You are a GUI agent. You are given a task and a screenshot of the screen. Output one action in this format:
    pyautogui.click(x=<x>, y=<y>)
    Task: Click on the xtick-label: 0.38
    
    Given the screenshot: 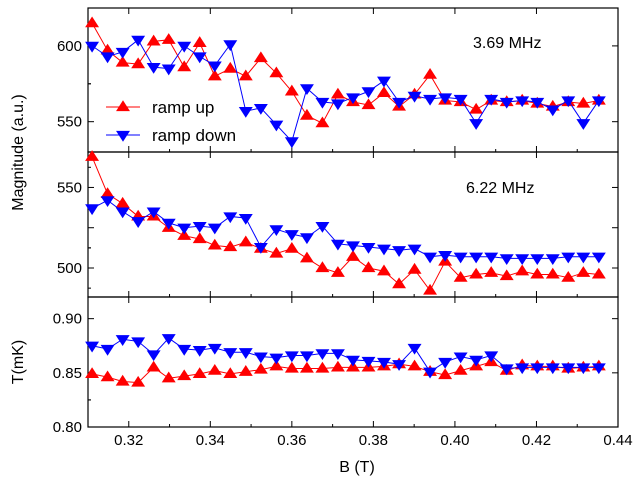 What is the action you would take?
    pyautogui.click(x=373, y=440)
    